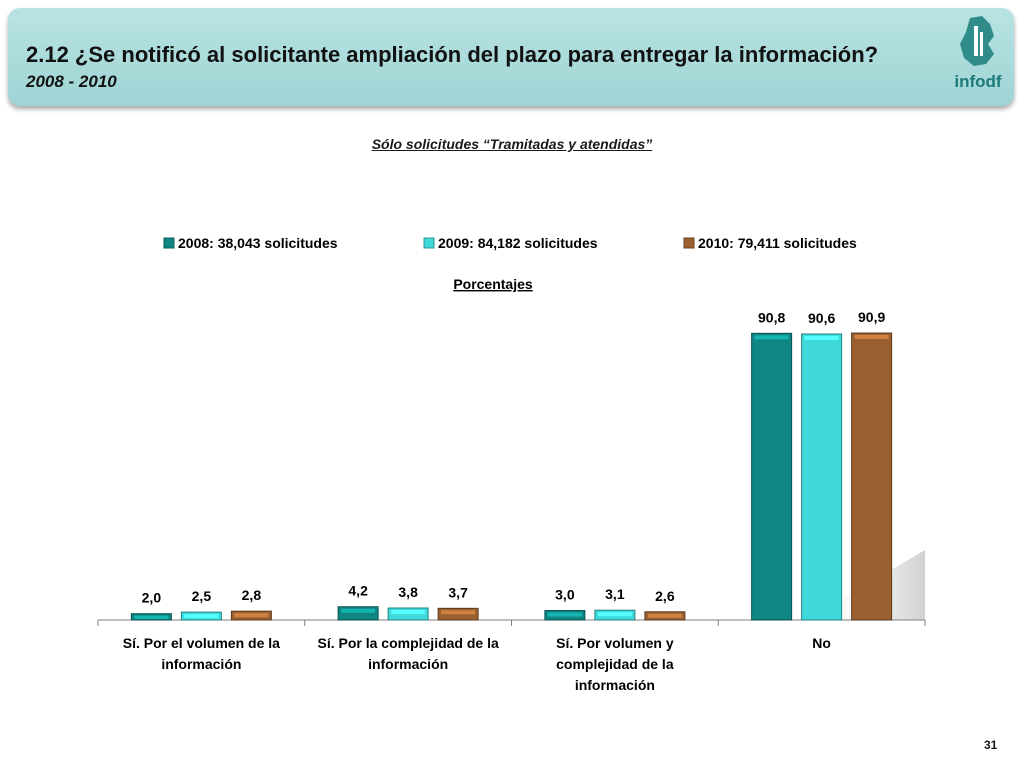  I want to click on legend-label: 2010: 79,411 solicitudes, so click(777, 243).